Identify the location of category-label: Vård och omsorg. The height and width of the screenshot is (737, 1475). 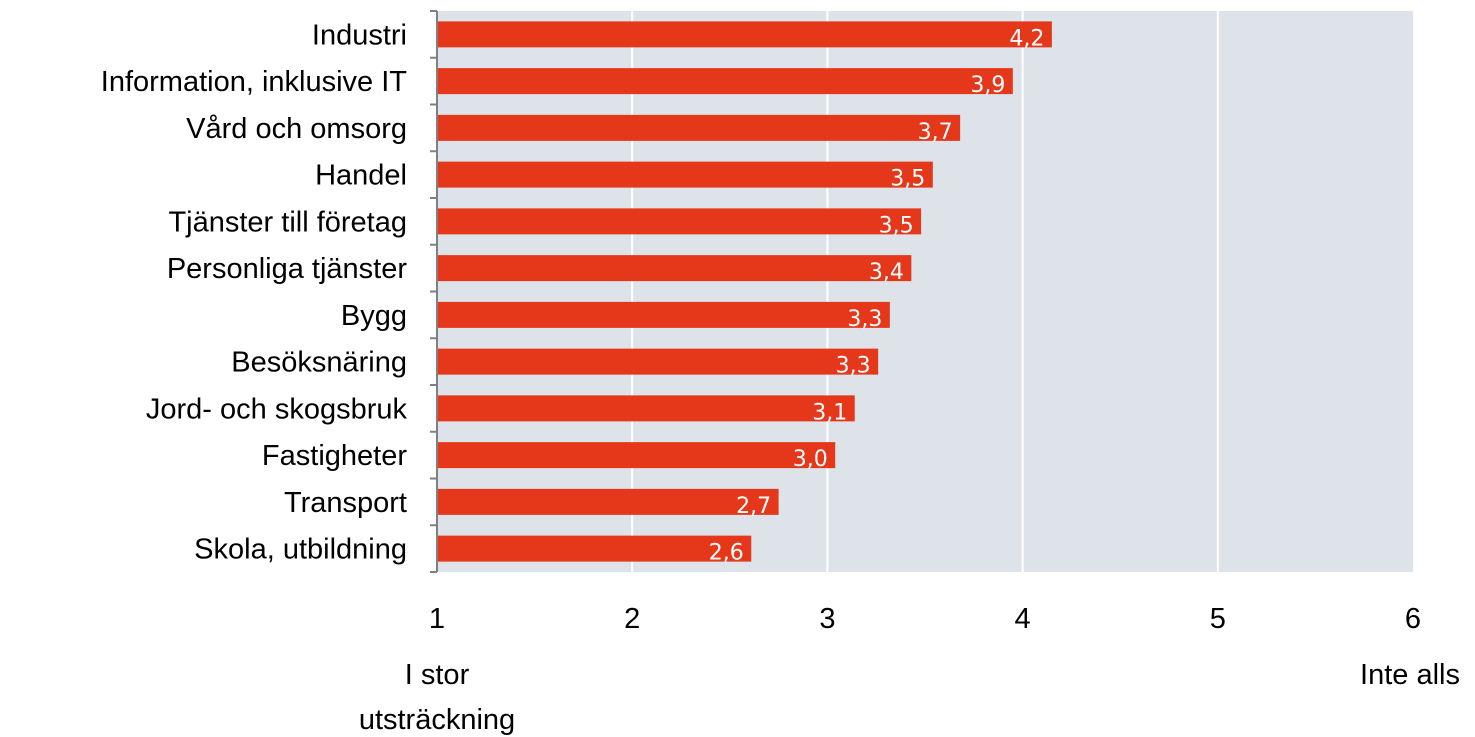
(296, 129).